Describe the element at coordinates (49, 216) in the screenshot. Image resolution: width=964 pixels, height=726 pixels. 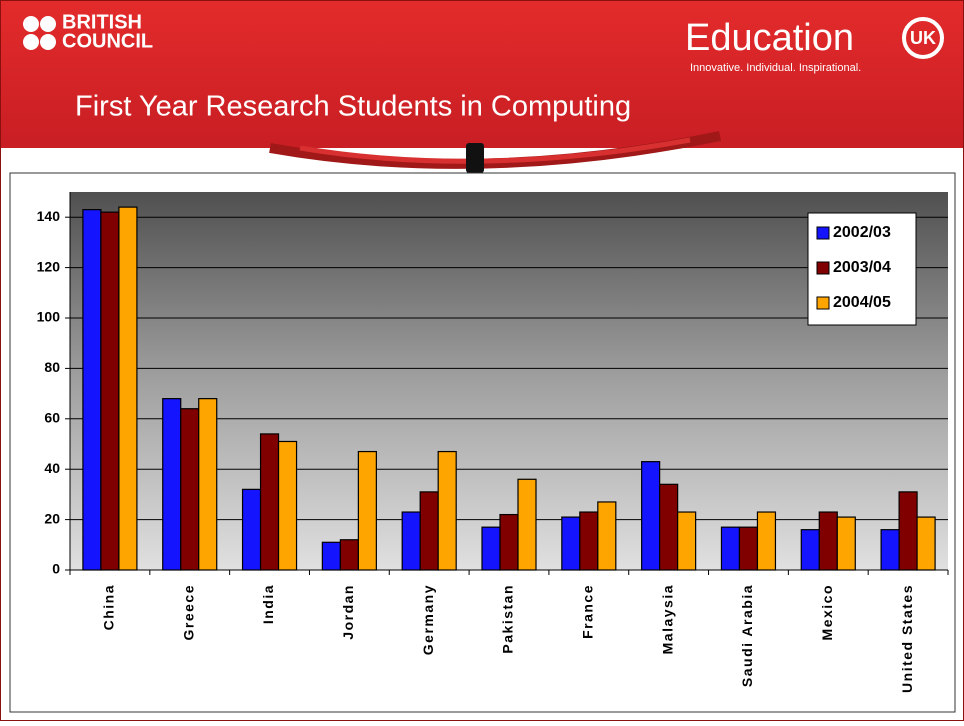
I see `y-tick-label: 140` at that location.